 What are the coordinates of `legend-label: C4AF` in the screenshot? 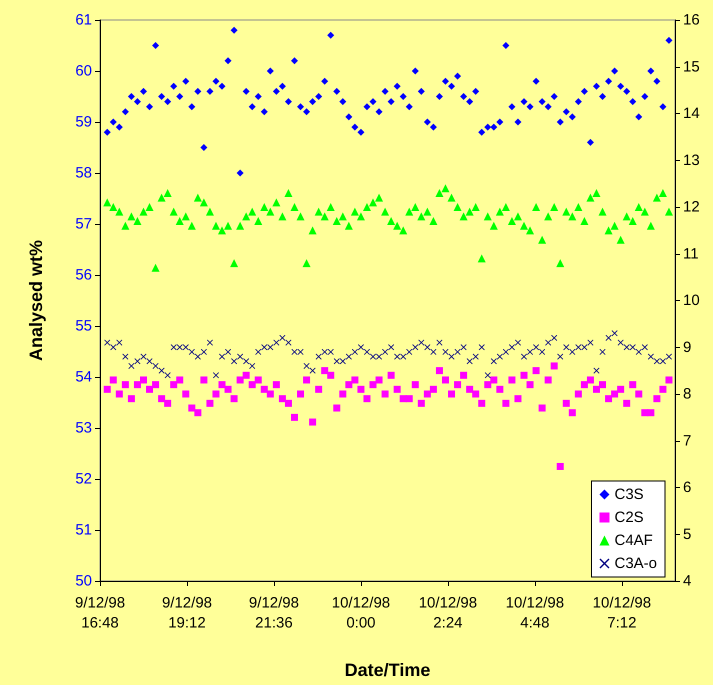 It's located at (633, 540).